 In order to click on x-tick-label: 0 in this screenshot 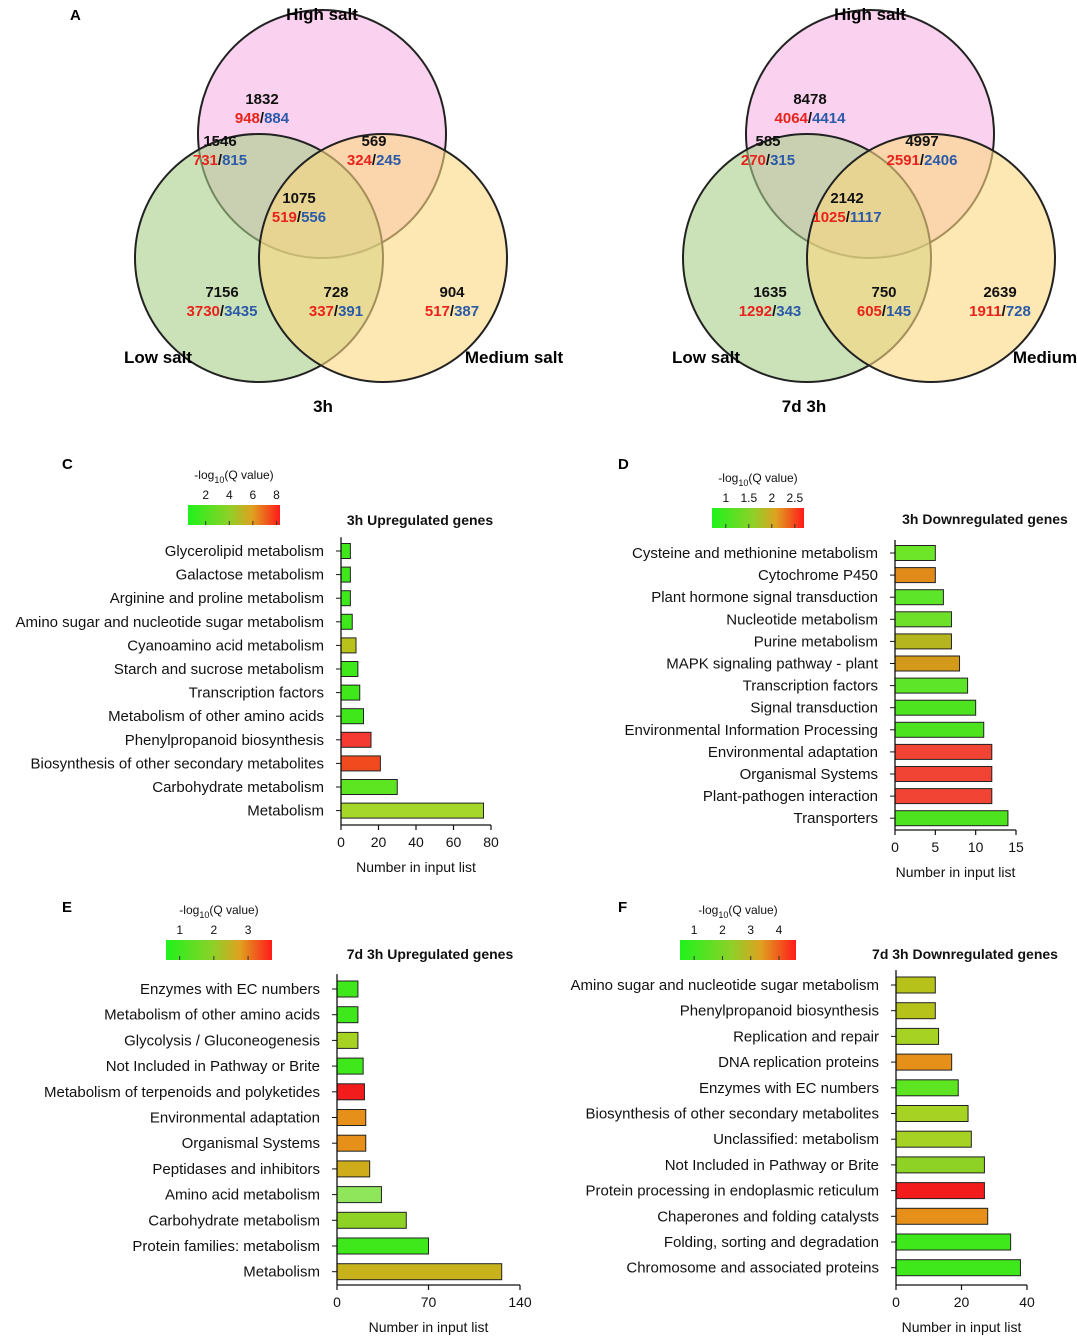, I will do `click(896, 1302)`.